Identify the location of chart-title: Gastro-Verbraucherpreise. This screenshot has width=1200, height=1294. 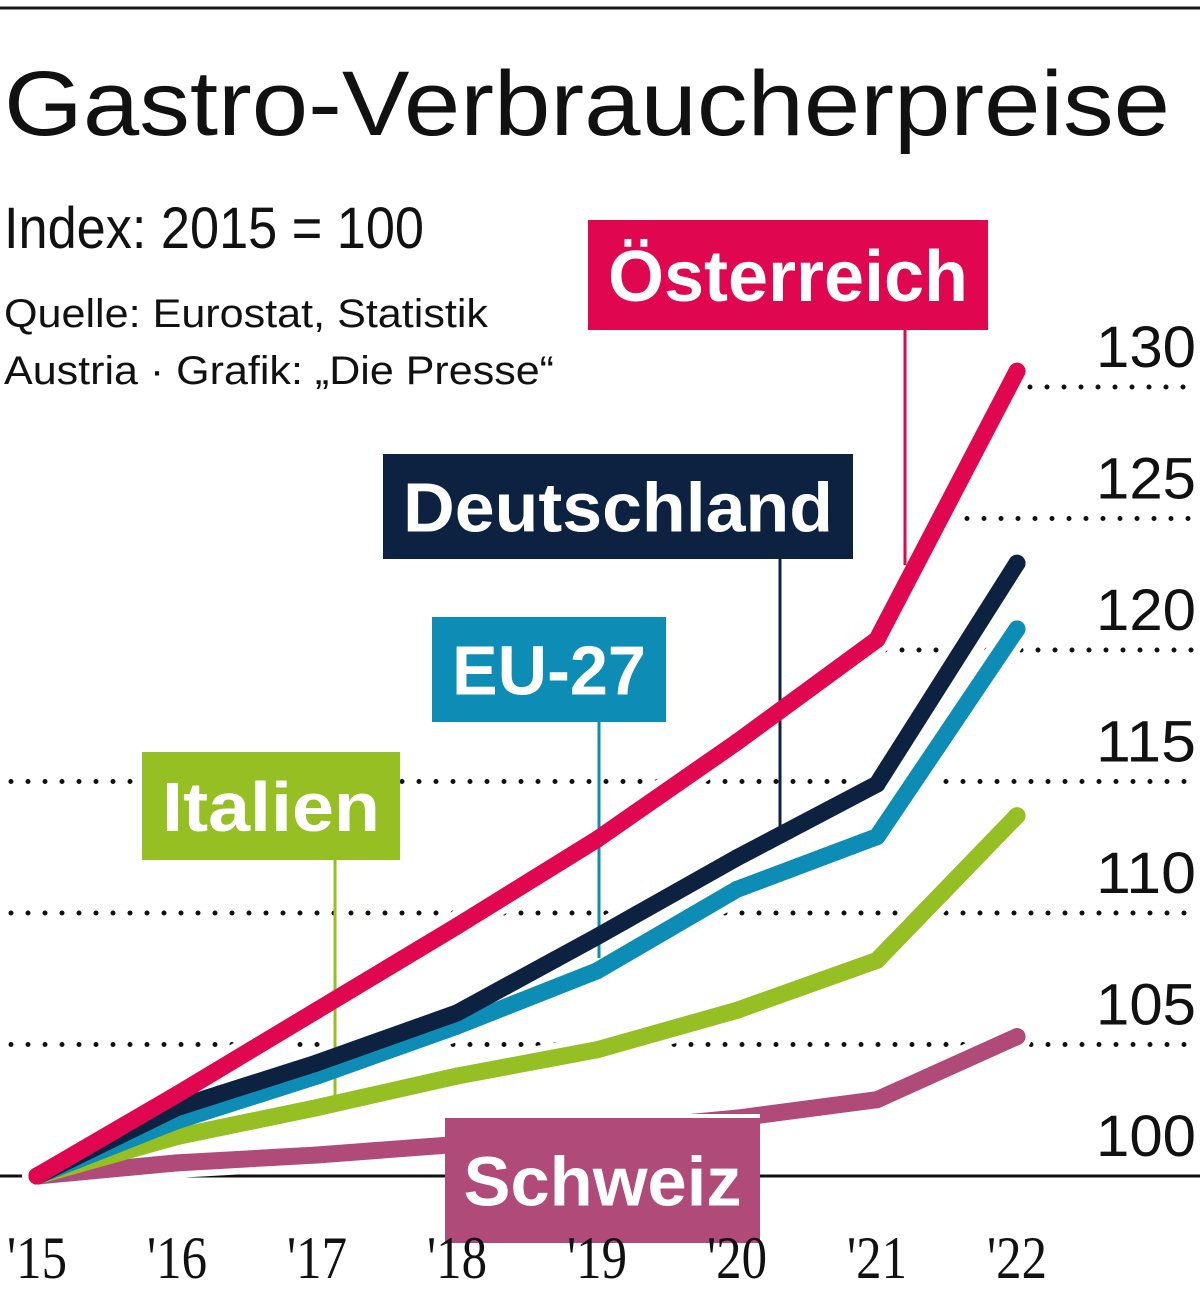
(587, 104).